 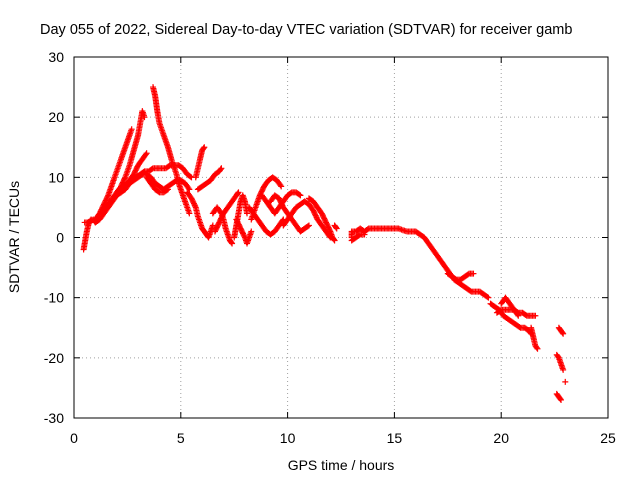 What do you see at coordinates (54, 298) in the screenshot?
I see `y-tick-label: -10` at bounding box center [54, 298].